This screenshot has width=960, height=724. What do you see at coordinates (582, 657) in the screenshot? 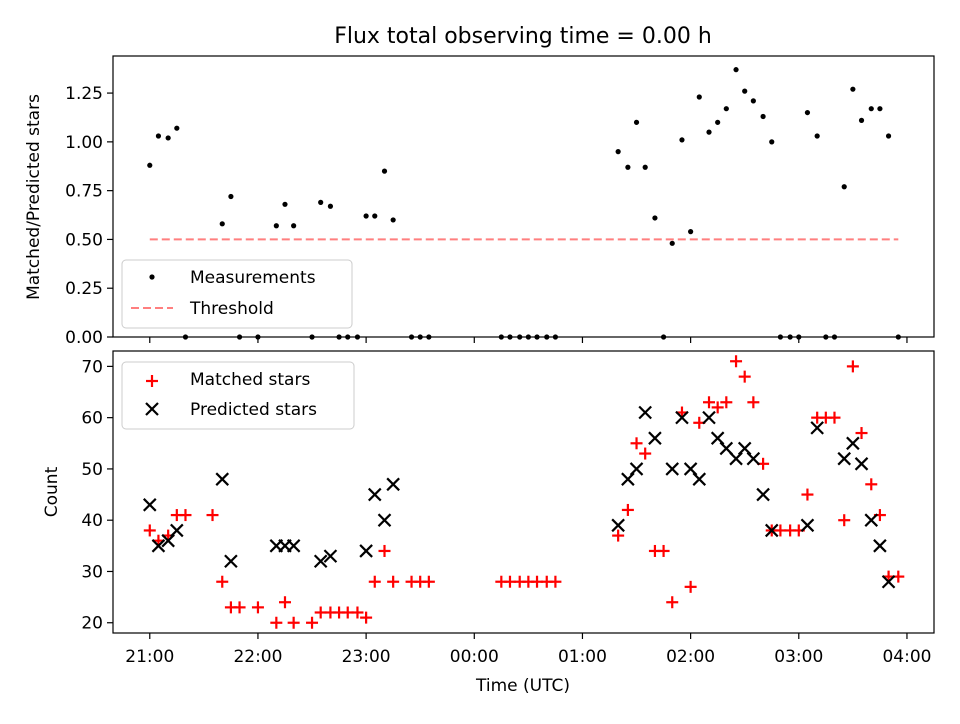
I see `x-tick-label: 01:00` at bounding box center [582, 657].